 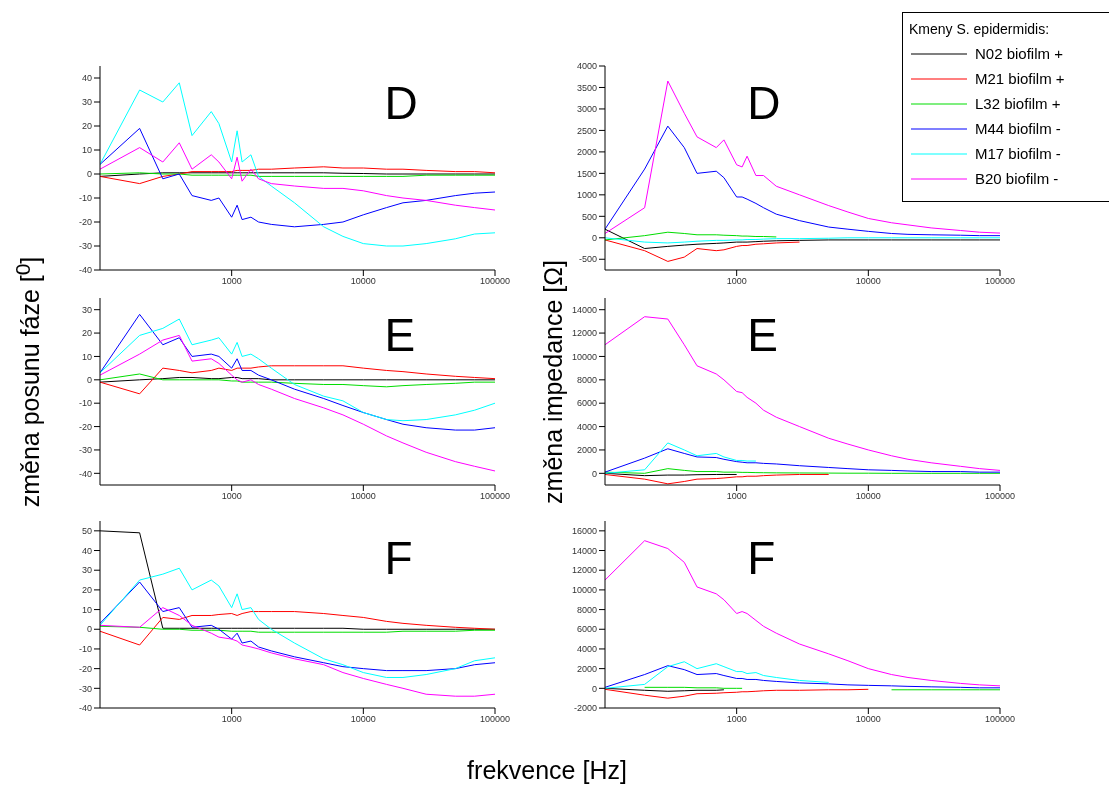 I want to click on legend-label: L32 biofilm +, so click(x=1018, y=103).